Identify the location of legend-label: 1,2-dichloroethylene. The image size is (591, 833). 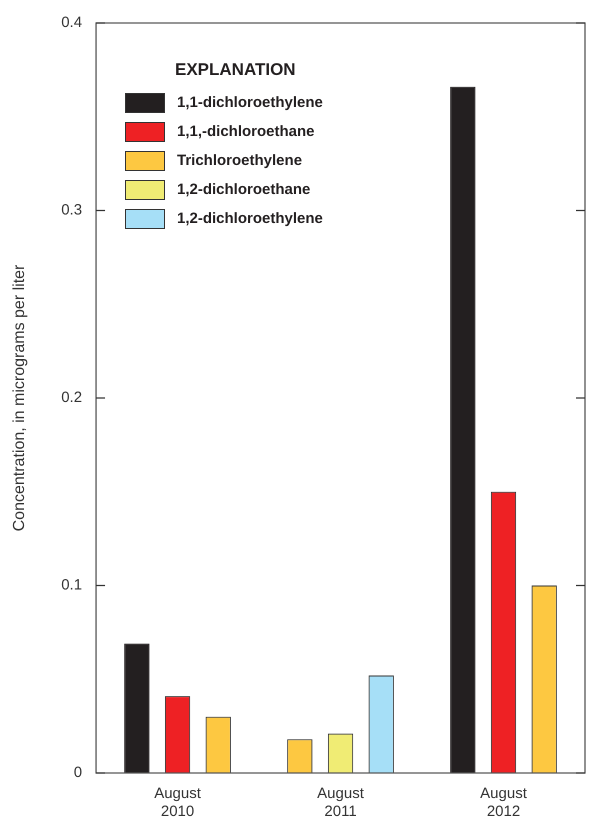
(250, 218).